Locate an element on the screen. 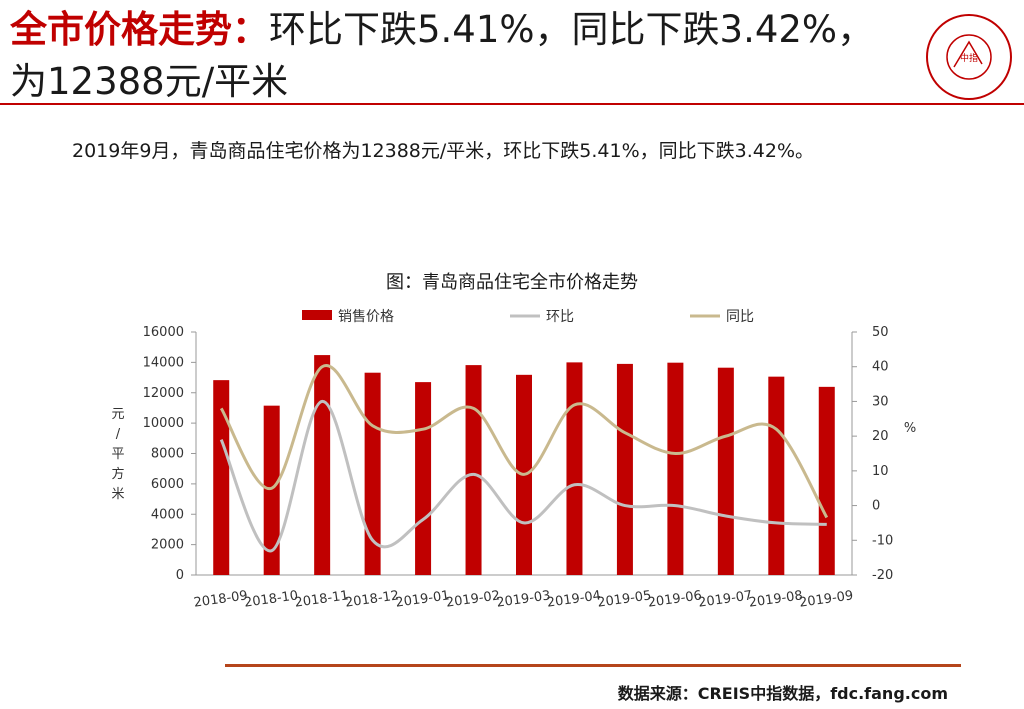  title-rest: 环比下跌5.41%，同比下跌3.42%，为12388元/平米 is located at coordinates (442, 55).